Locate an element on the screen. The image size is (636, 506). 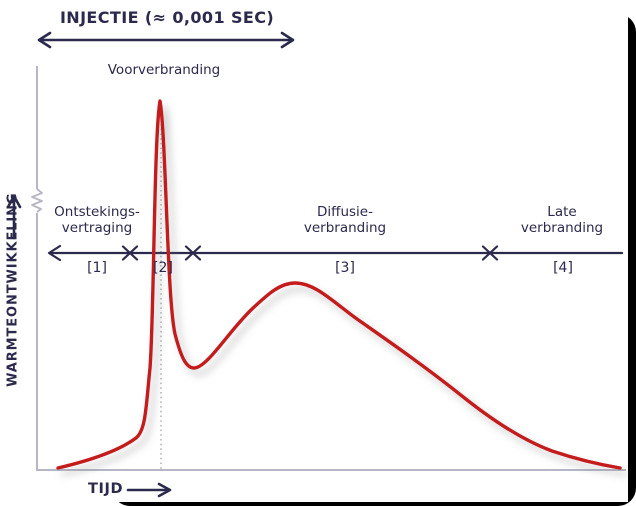
axis-break-mask is located at coordinates (37, 201).